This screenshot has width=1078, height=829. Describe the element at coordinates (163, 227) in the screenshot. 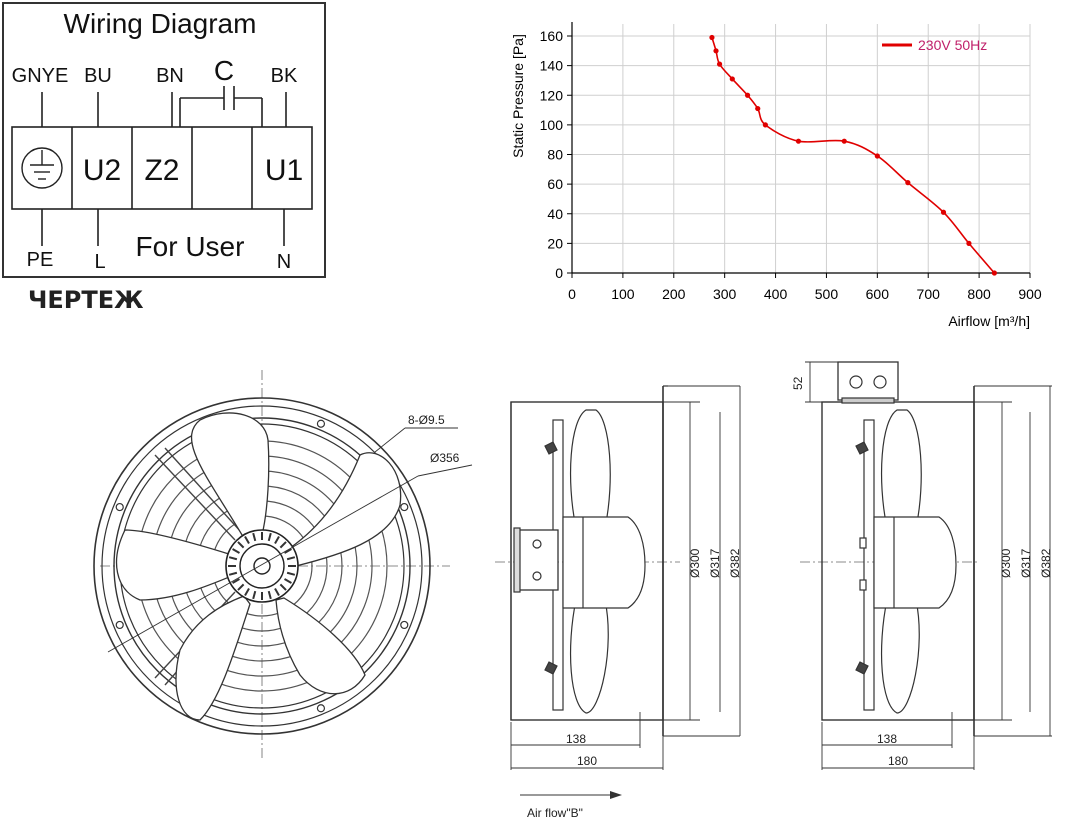

I see `bottom-leads` at that location.